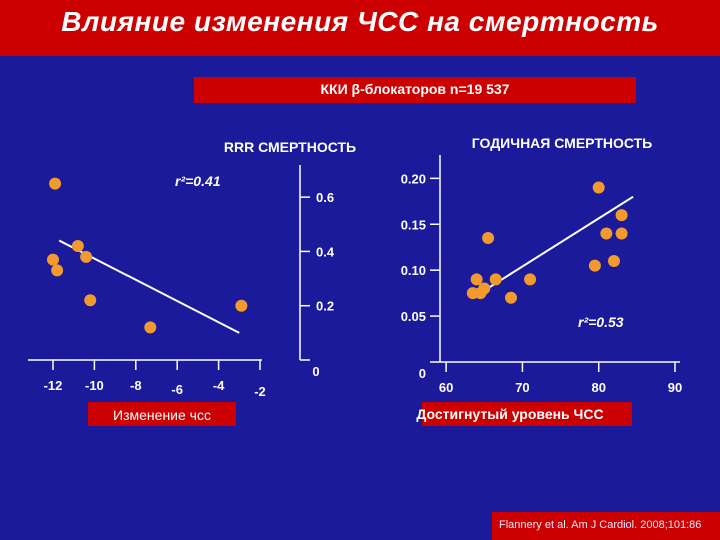 The width and height of the screenshot is (720, 540). Describe the element at coordinates (325, 306) in the screenshot. I see `y-tick-label: 0.2` at that location.